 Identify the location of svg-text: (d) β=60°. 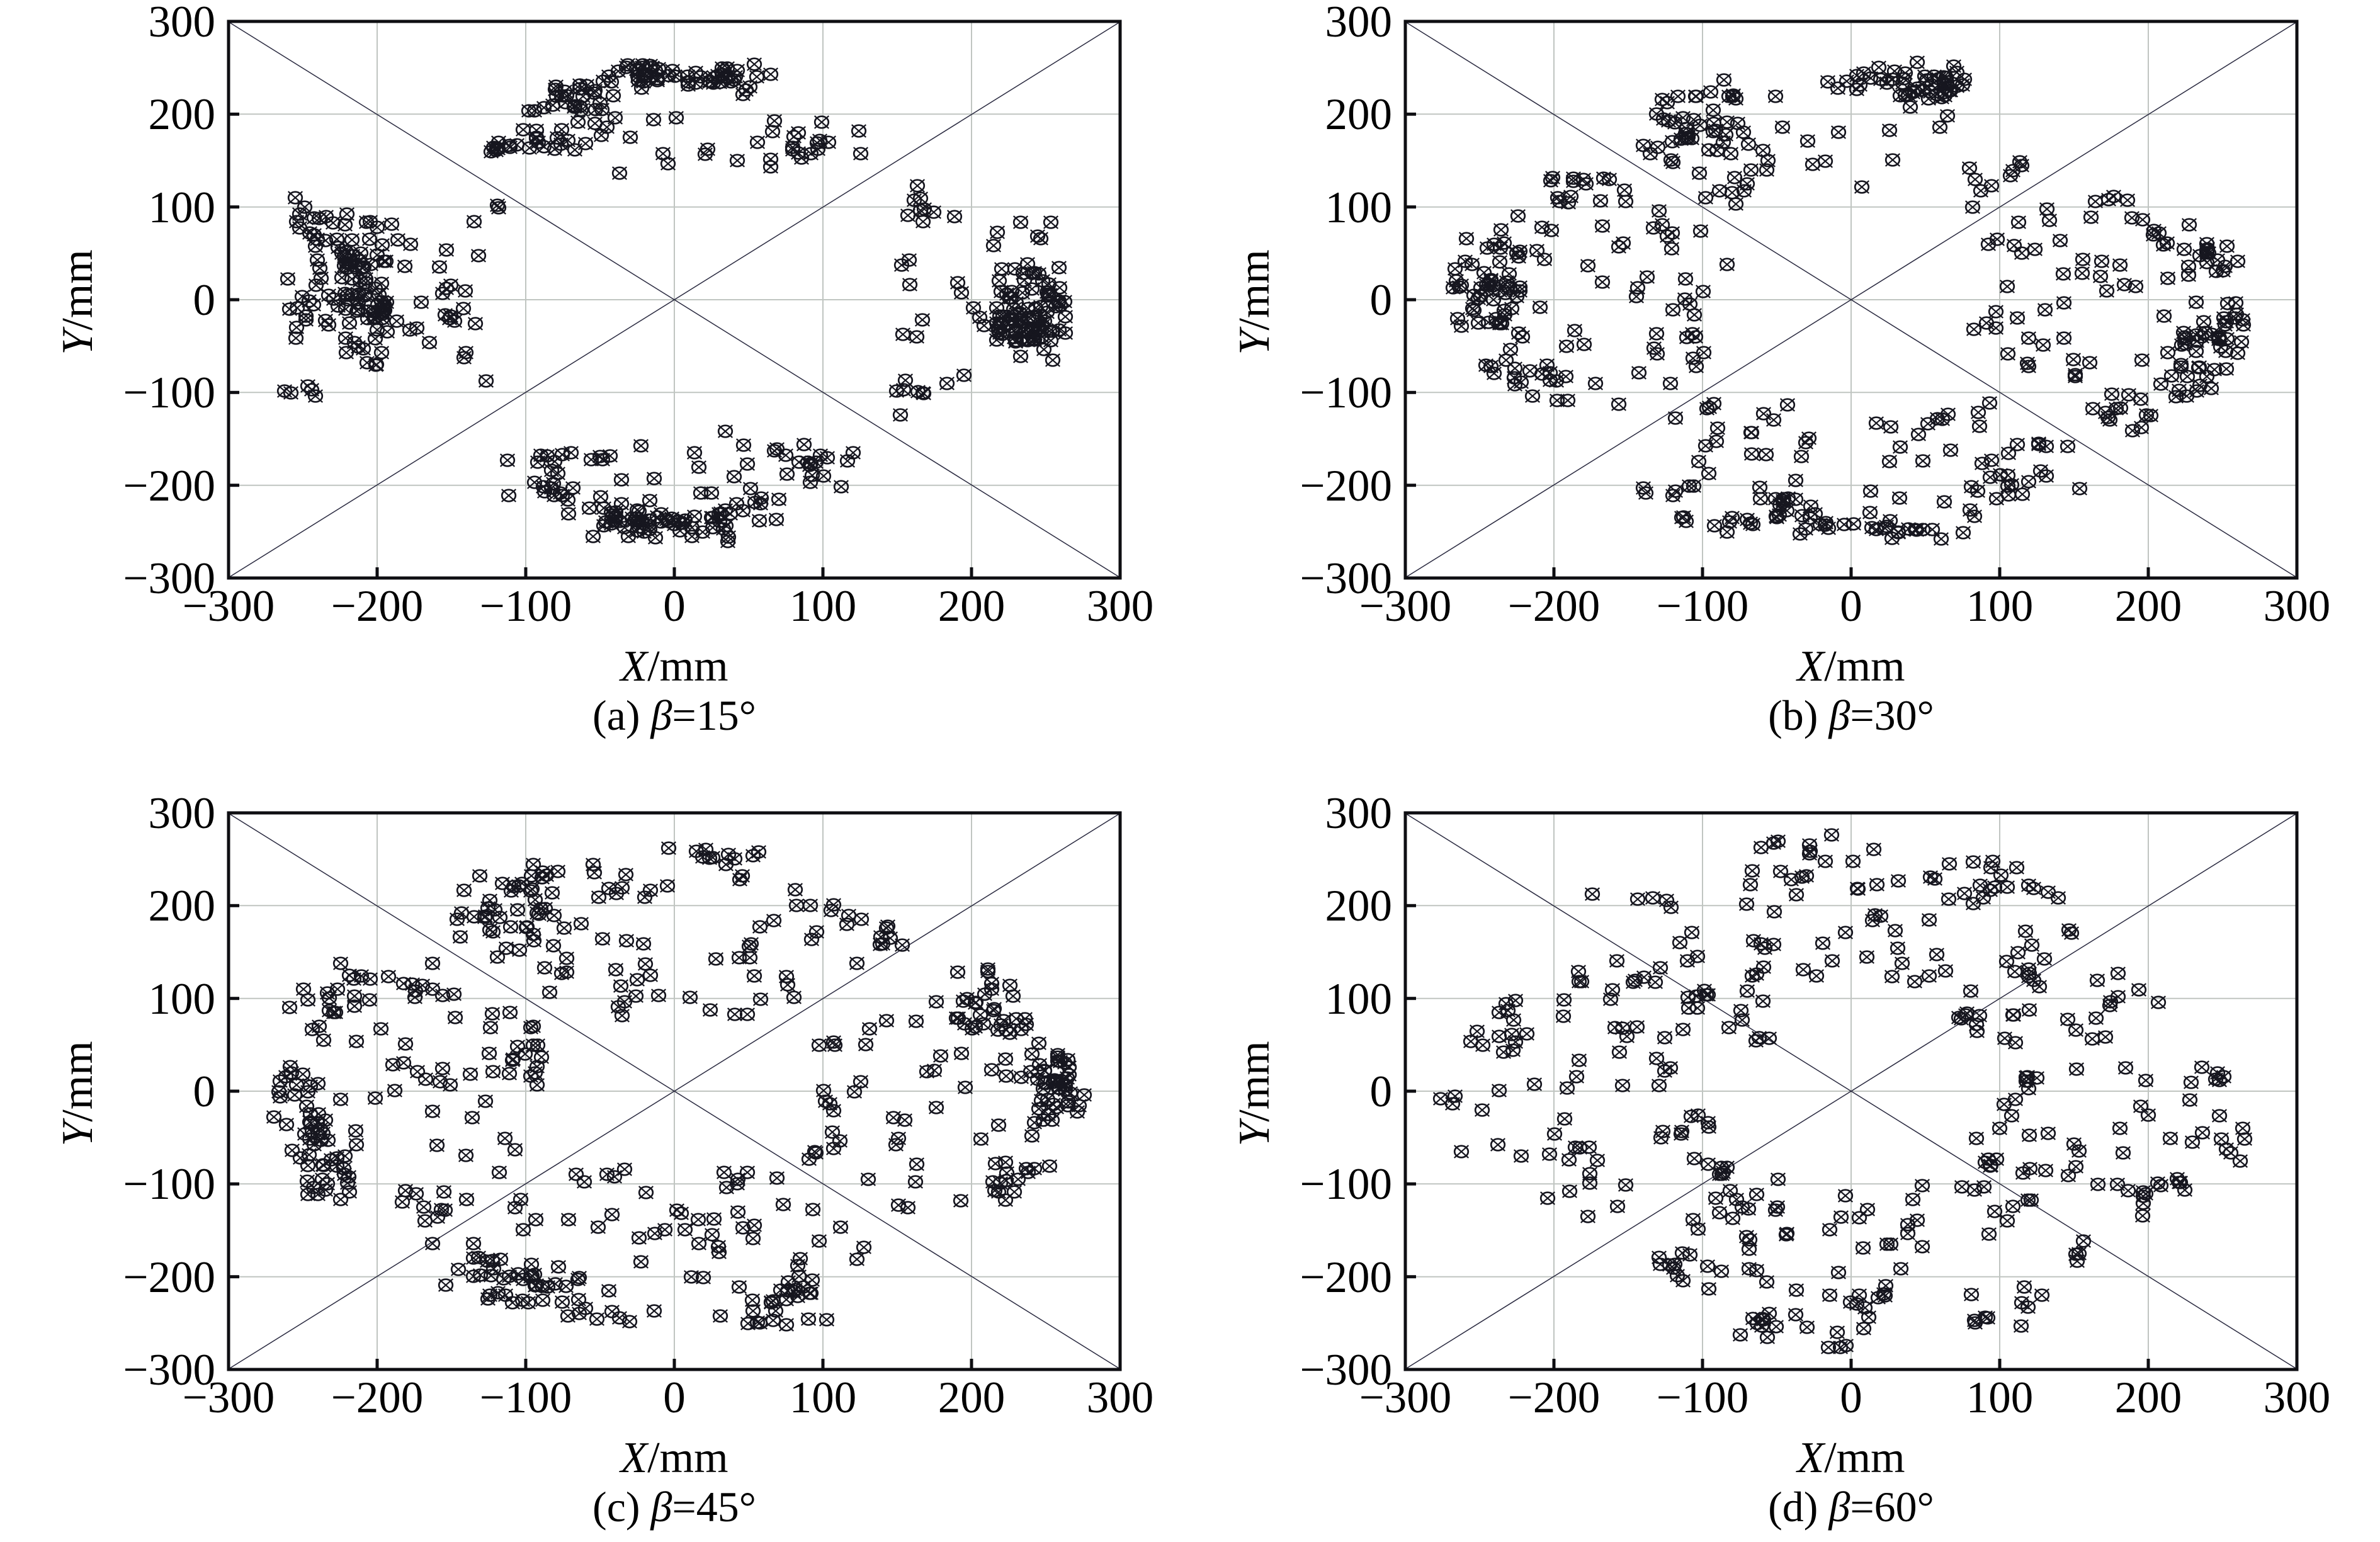
(1851, 1507).